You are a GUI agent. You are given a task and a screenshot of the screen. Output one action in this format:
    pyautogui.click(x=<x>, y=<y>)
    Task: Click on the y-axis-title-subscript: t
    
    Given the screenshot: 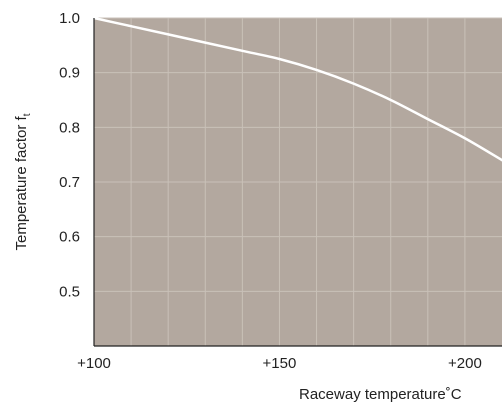 What is the action you would take?
    pyautogui.click(x=27, y=114)
    